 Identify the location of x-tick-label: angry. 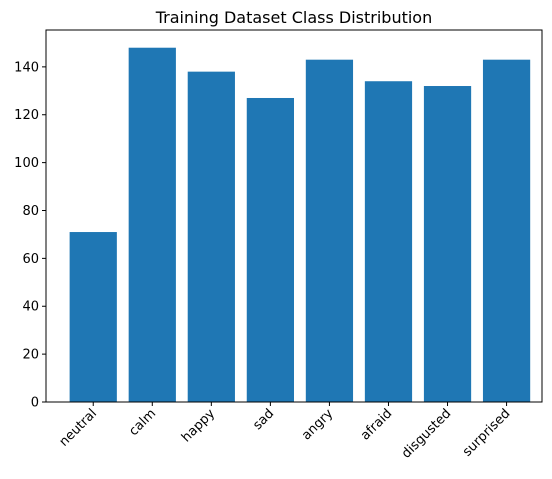
(317, 424).